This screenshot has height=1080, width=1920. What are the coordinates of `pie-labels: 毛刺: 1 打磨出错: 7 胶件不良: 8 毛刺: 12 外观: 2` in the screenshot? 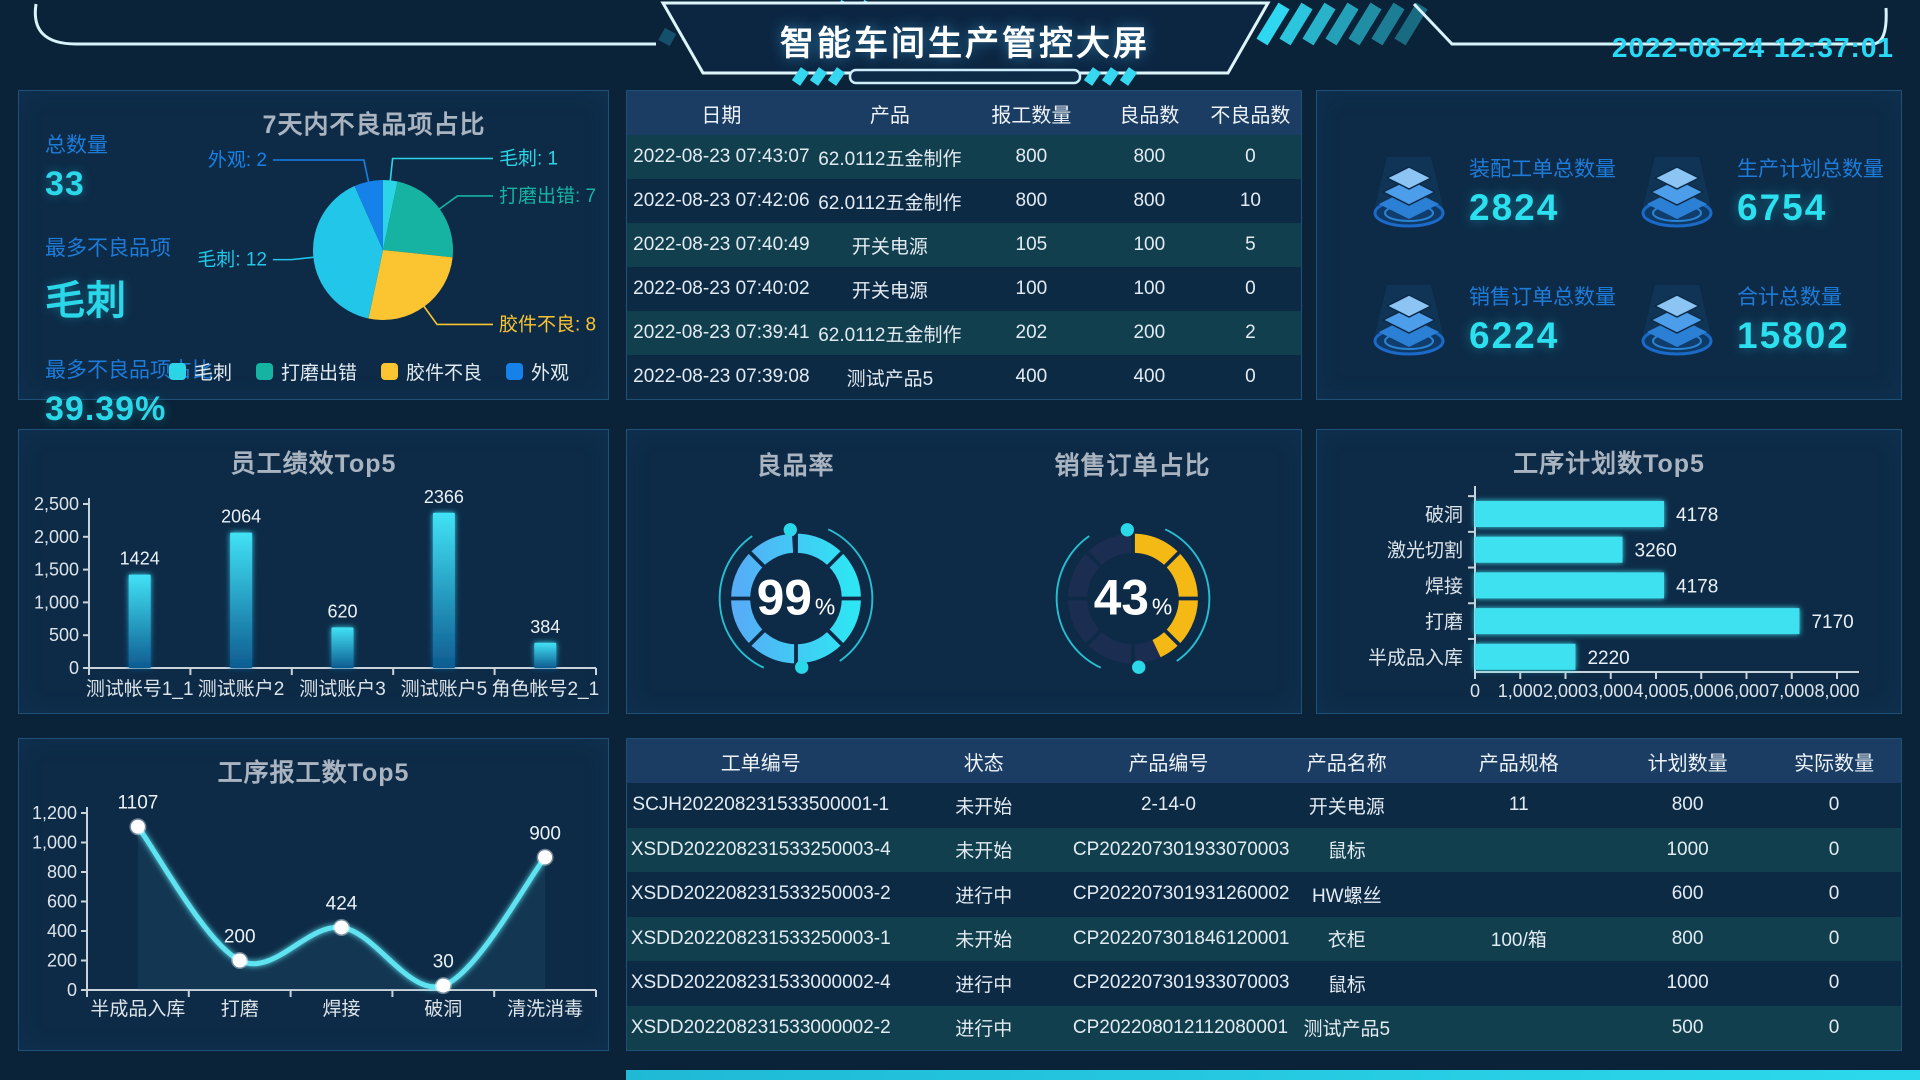 It's located at (396, 242).